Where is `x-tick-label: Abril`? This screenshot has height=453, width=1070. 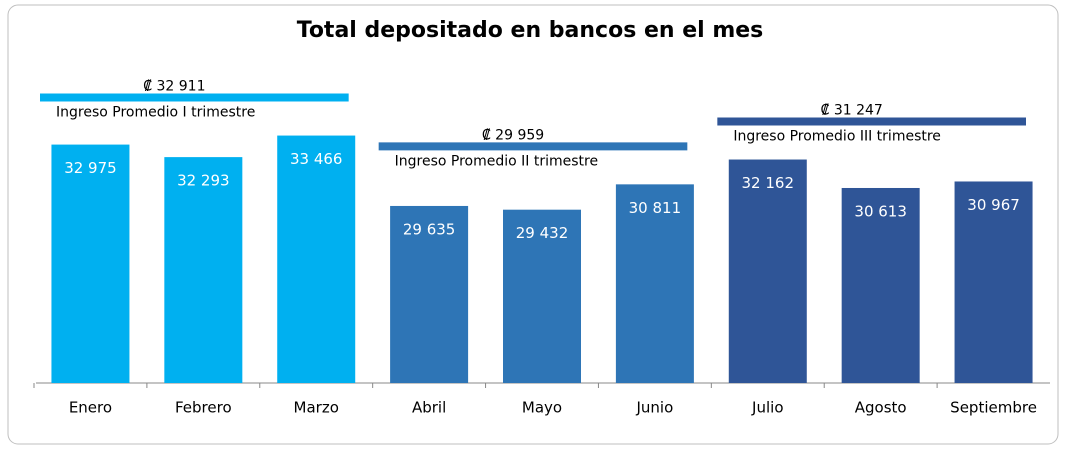
x-tick-label: Abril is located at coordinates (429, 408).